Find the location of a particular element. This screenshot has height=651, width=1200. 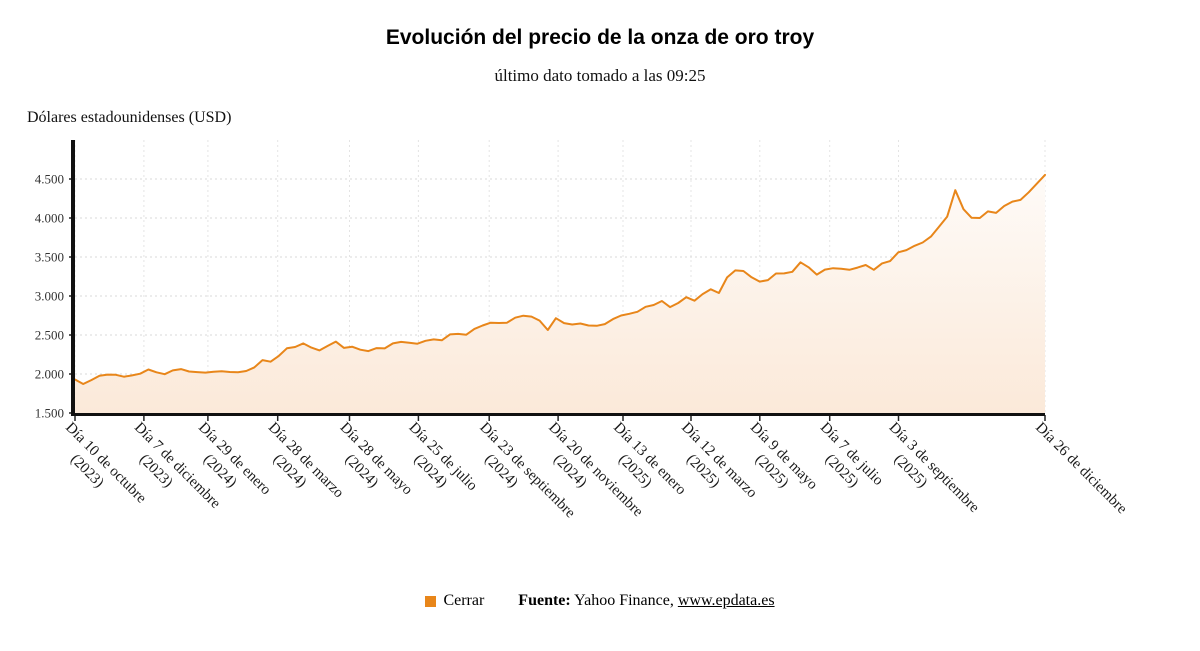

y-tick-label: 3.000 is located at coordinates (49, 296).